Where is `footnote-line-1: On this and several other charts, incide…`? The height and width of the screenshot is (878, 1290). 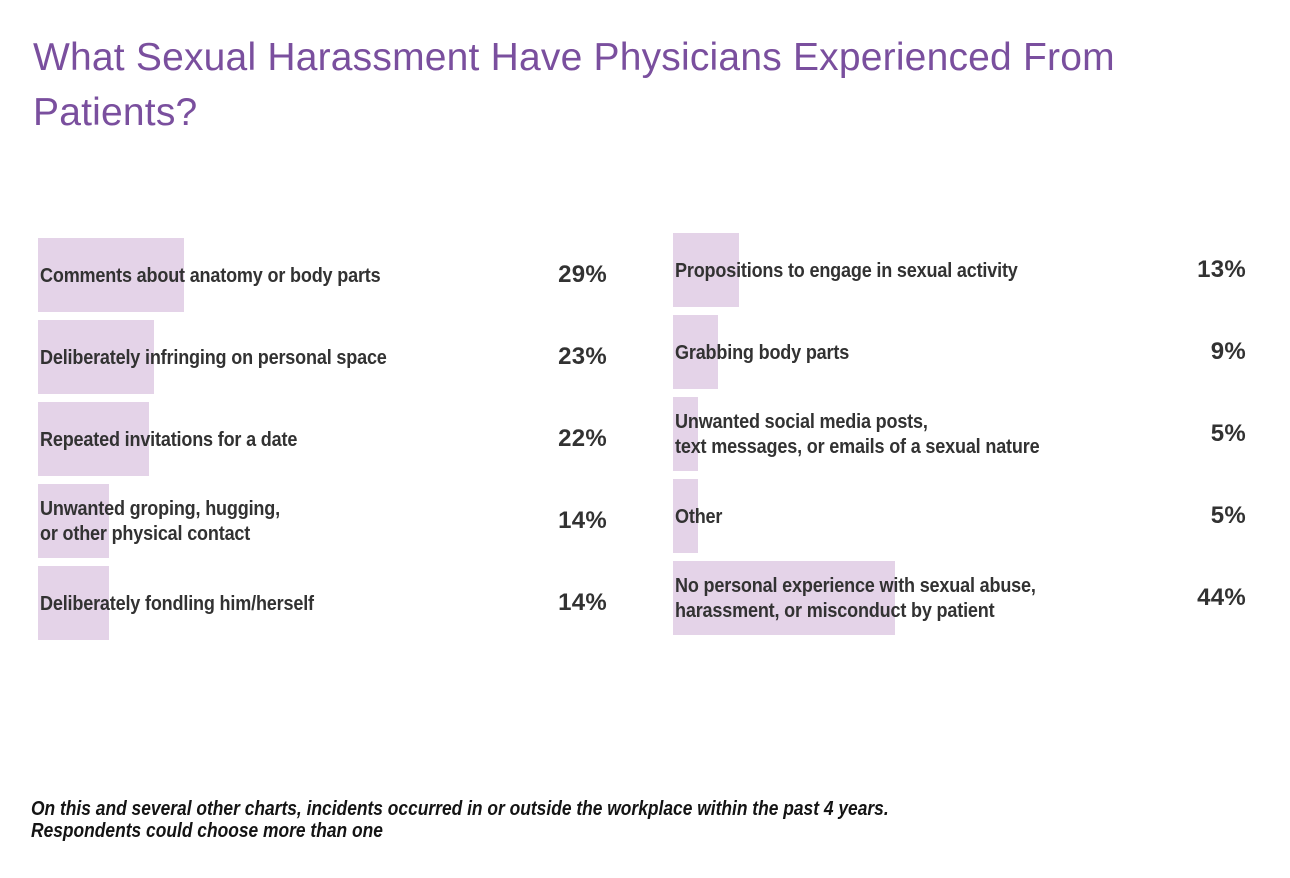
footnote-line-1: On this and several other charts, incide… is located at coordinates (460, 809).